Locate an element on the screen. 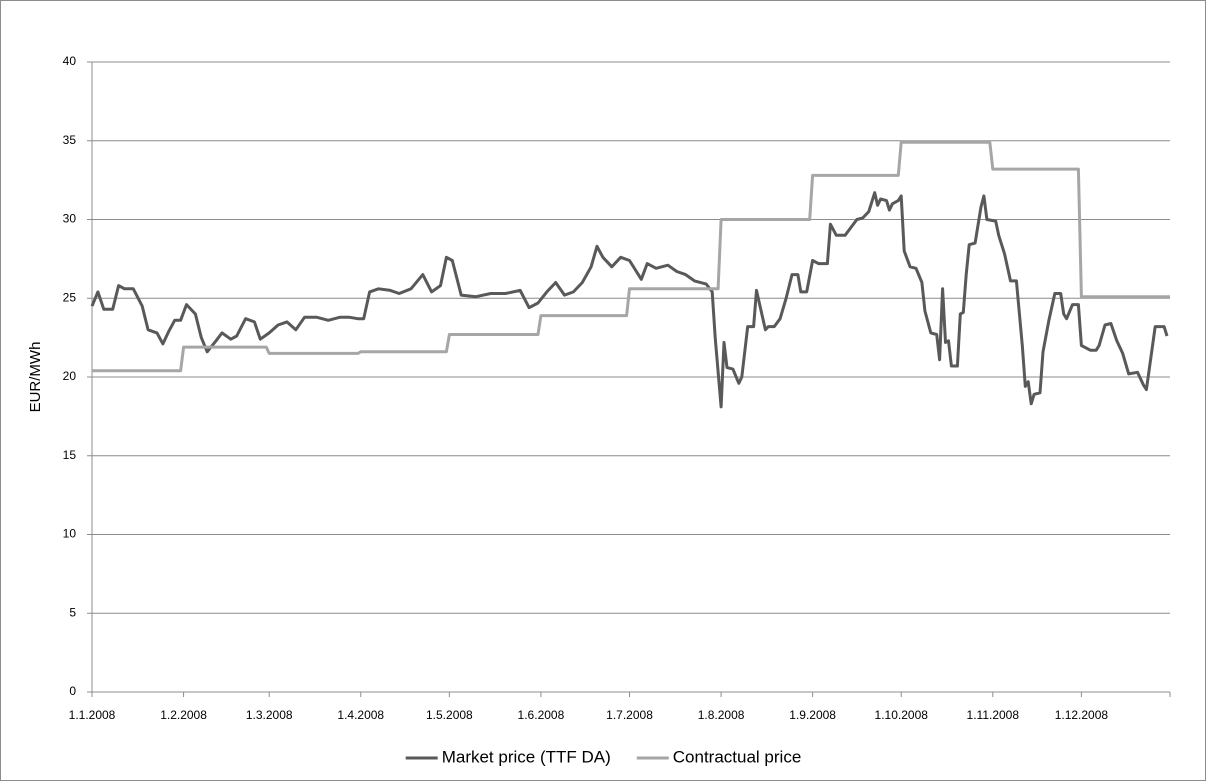  y-tick-label: 35 is located at coordinates (70, 140).